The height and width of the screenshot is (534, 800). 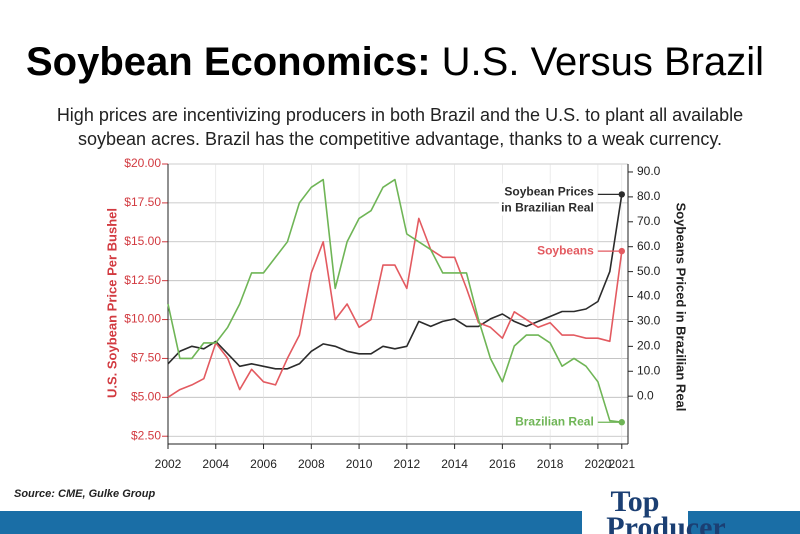 What do you see at coordinates (142, 319) in the screenshot?
I see `y-tick-label: $10.00` at bounding box center [142, 319].